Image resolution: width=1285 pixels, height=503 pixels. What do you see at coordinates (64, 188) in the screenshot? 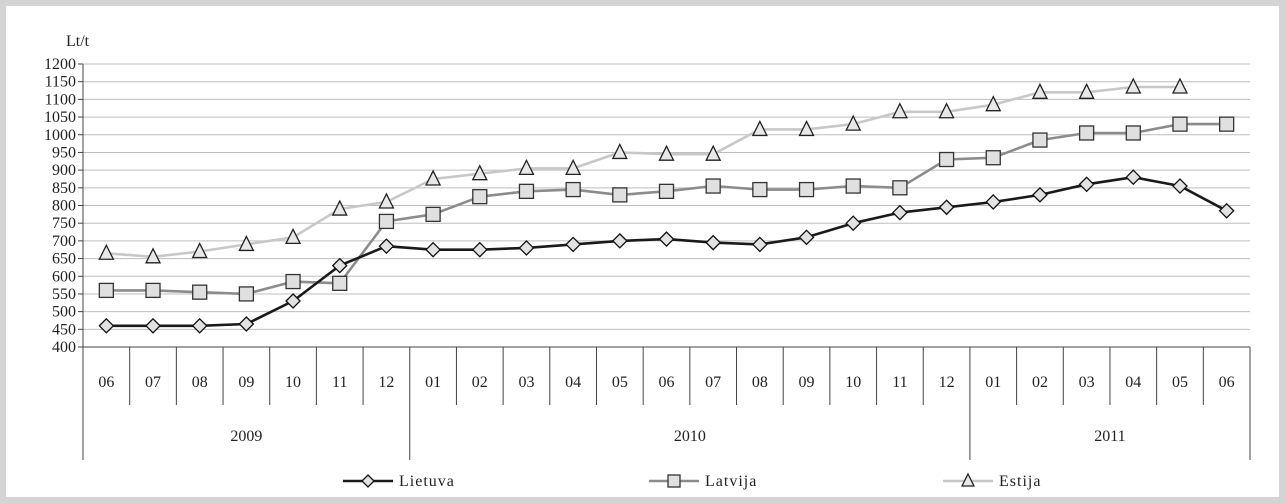
I see `y-tick-label: 850` at bounding box center [64, 188].